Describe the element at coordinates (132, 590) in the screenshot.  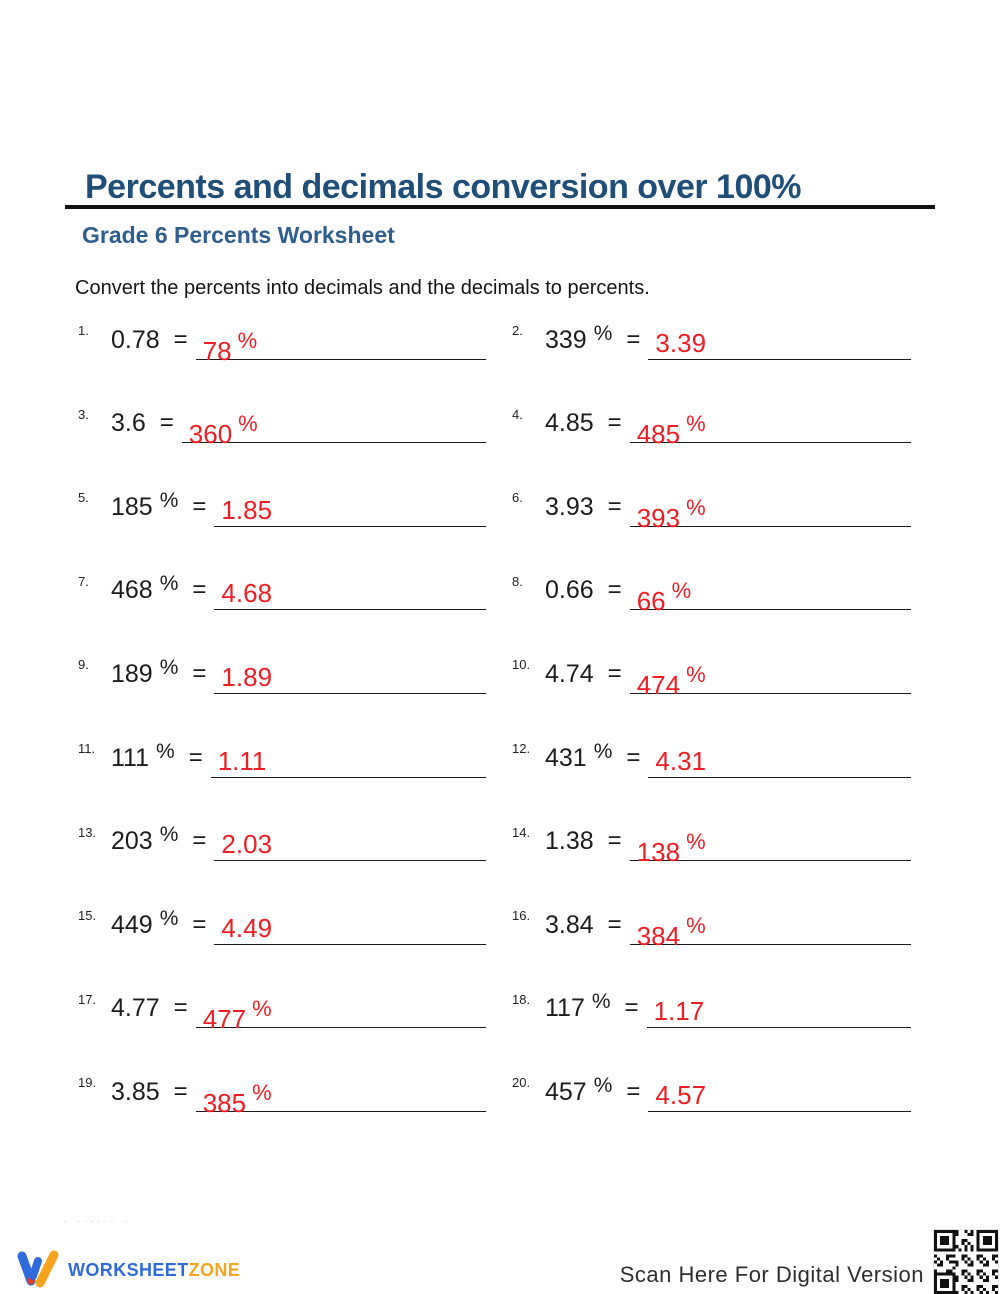
I see `question-value: 468` at that location.